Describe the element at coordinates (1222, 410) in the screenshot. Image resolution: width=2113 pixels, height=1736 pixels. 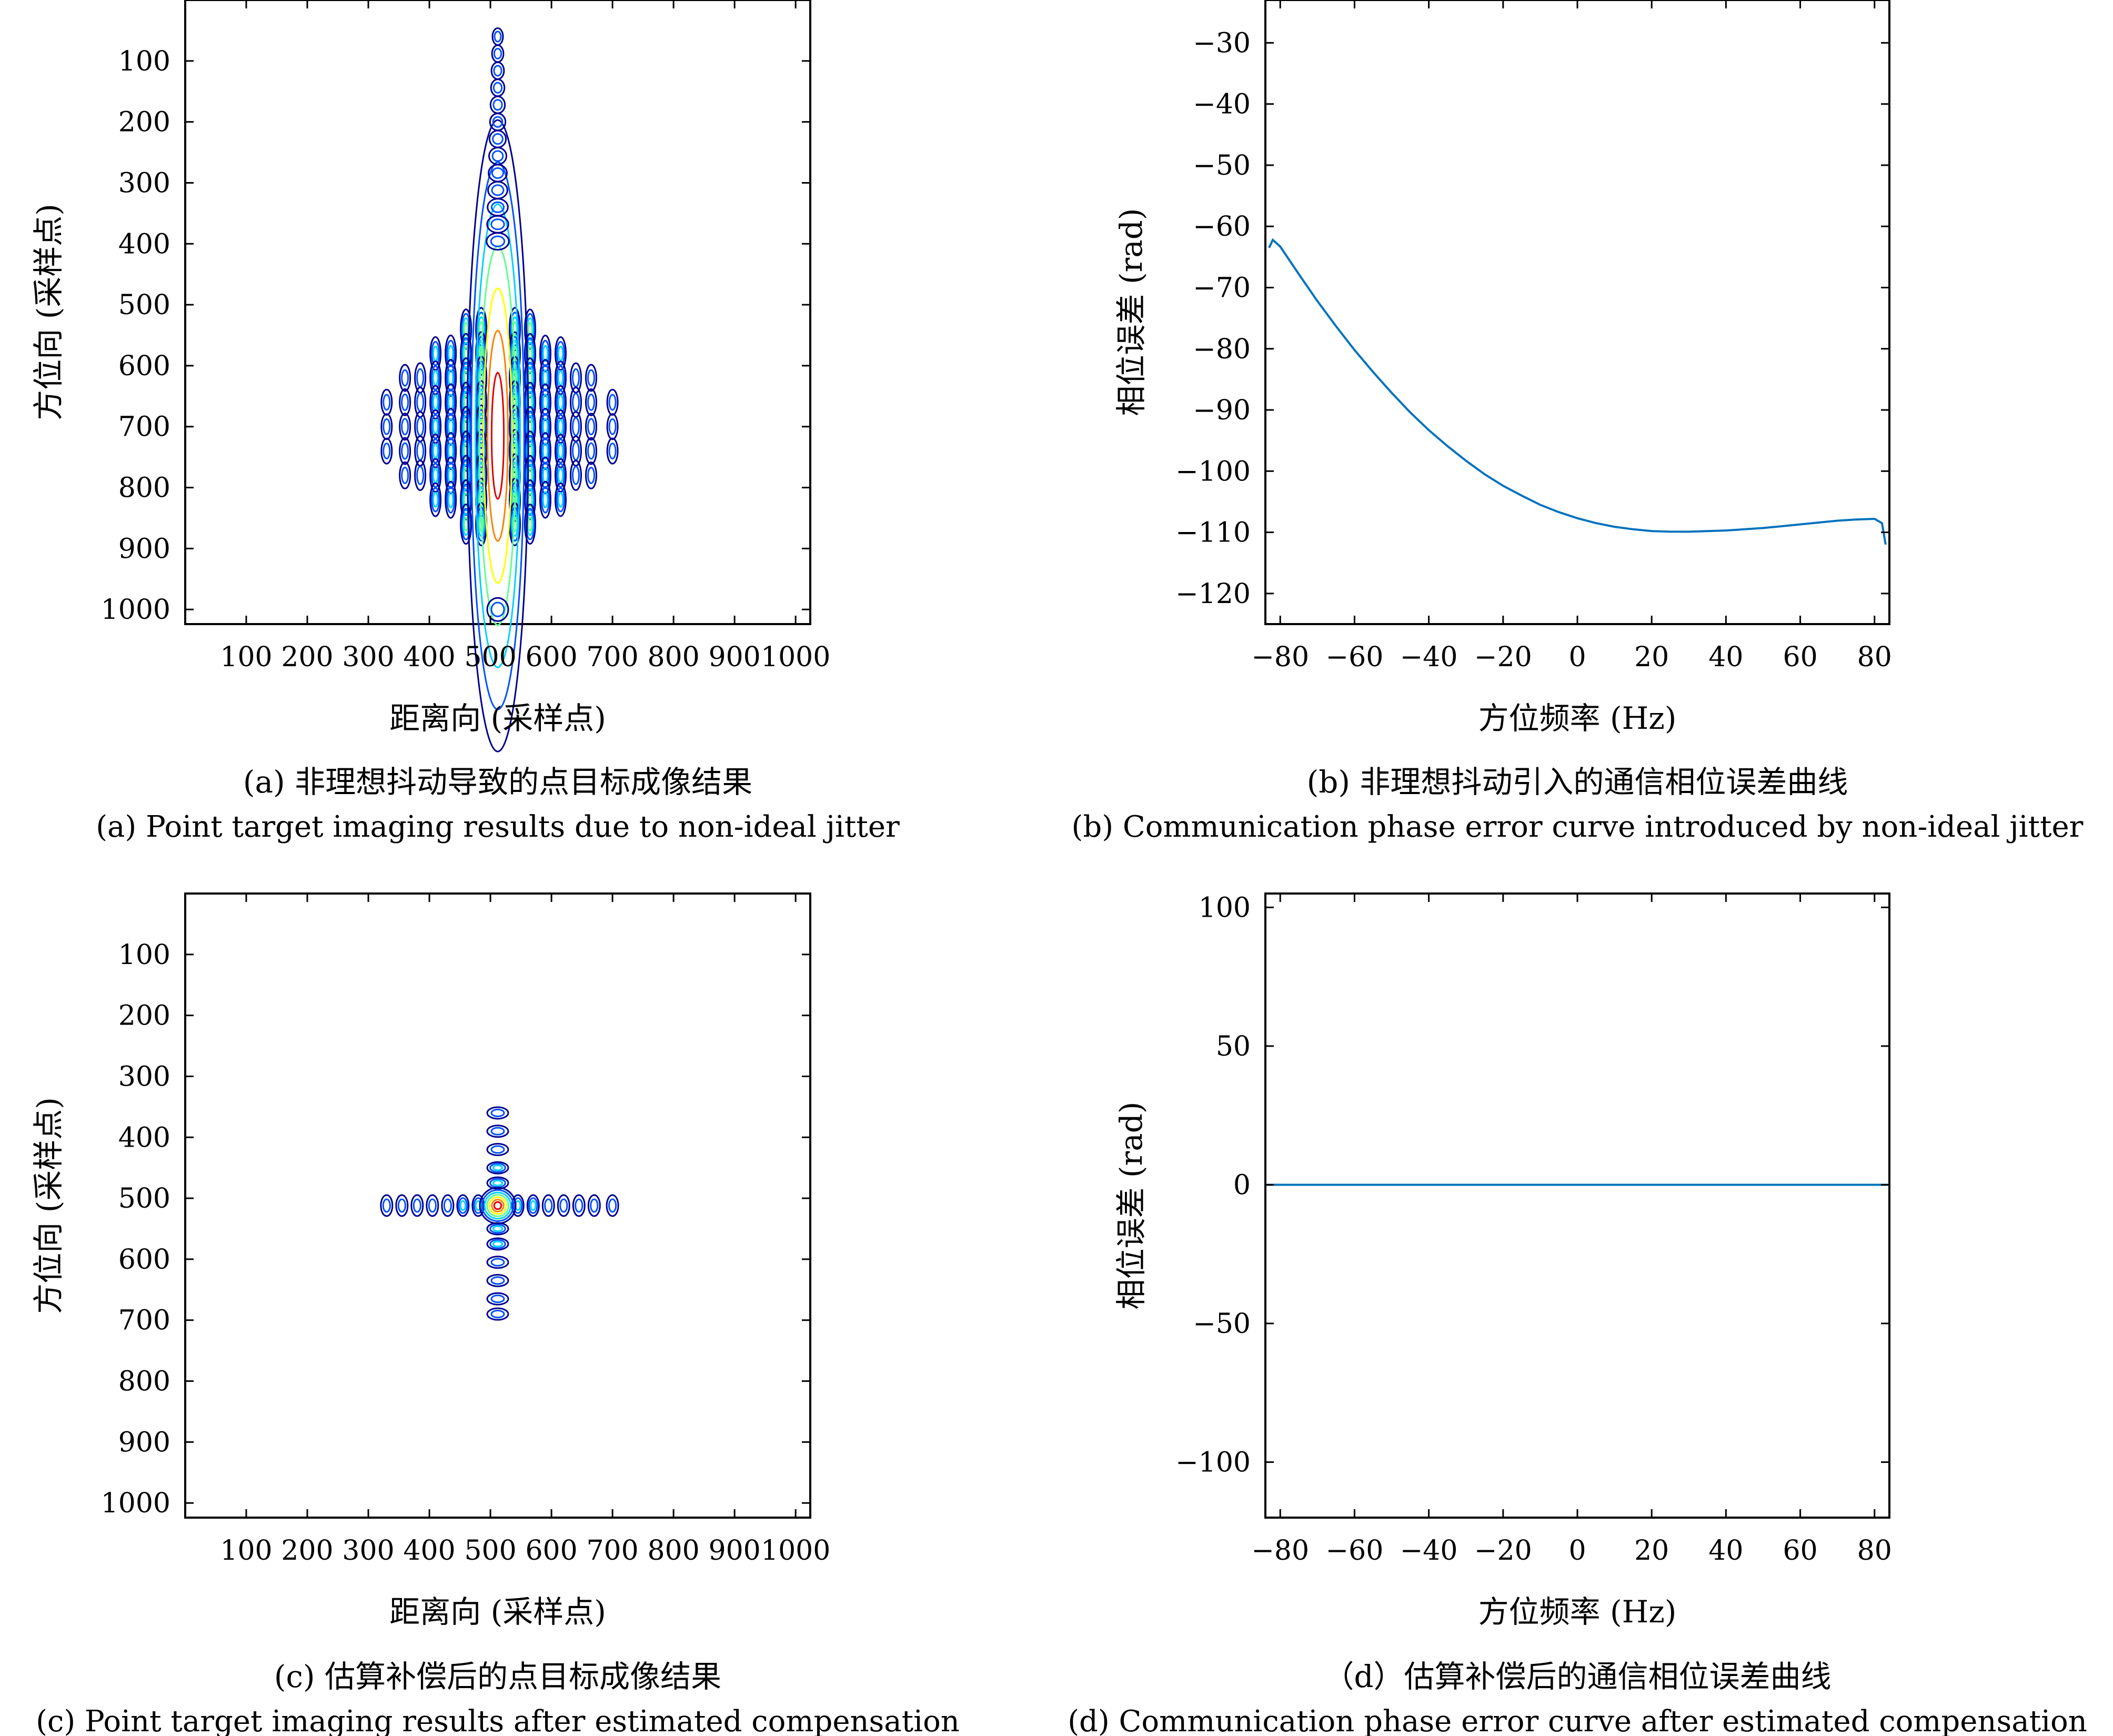
I see `y-tick-label: −90` at that location.